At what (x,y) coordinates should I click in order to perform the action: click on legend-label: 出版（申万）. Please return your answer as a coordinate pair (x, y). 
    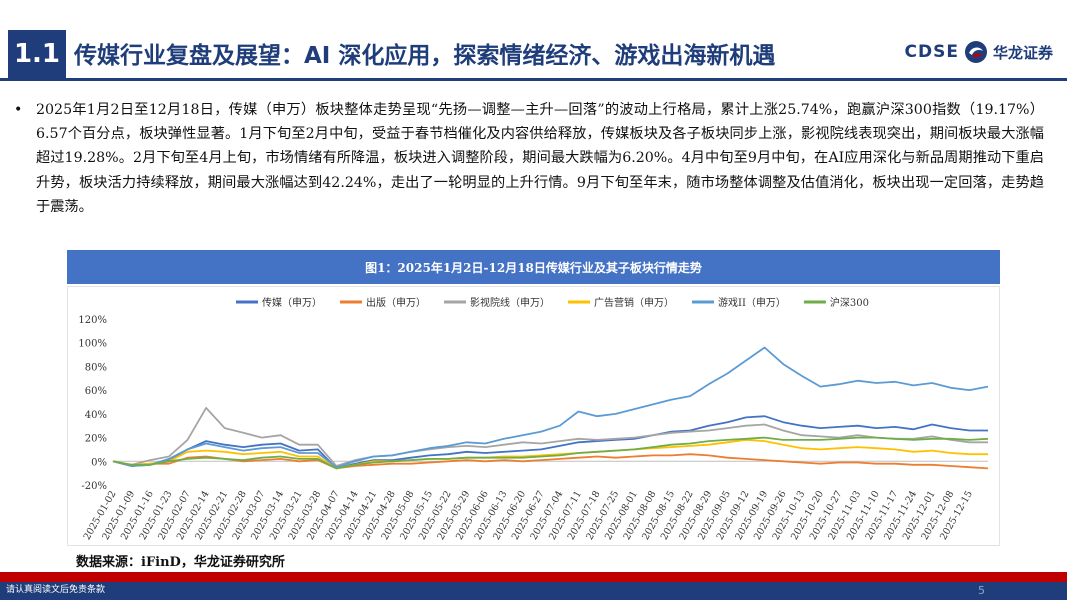
    Looking at the image, I should click on (396, 302).